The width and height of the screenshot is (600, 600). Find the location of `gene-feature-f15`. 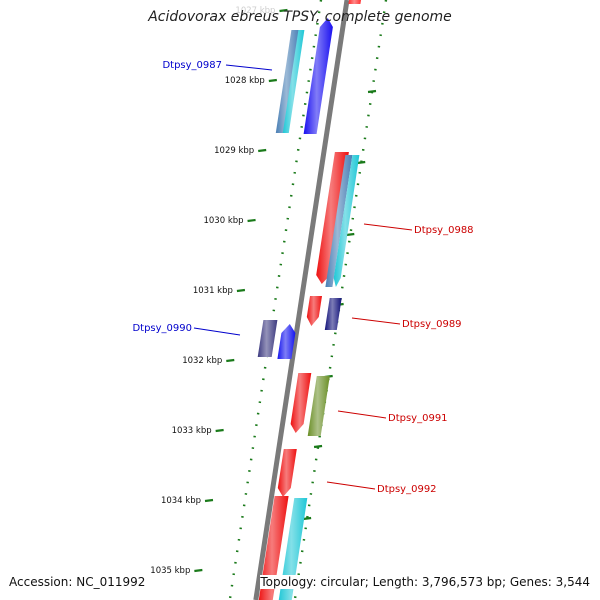

gene-feature-f15 is located at coordinates (273, 548).